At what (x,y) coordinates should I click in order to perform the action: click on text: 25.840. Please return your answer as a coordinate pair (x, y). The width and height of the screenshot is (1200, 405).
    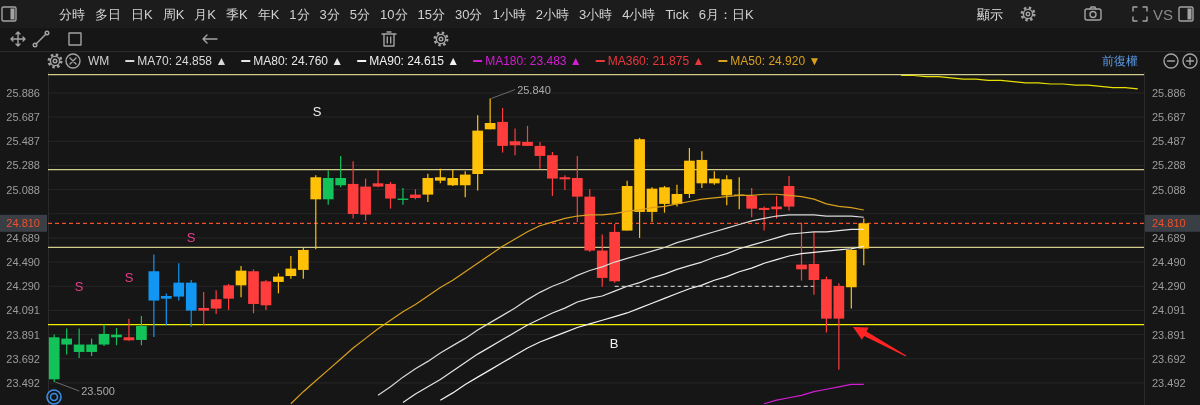
    Looking at the image, I should click on (534, 89).